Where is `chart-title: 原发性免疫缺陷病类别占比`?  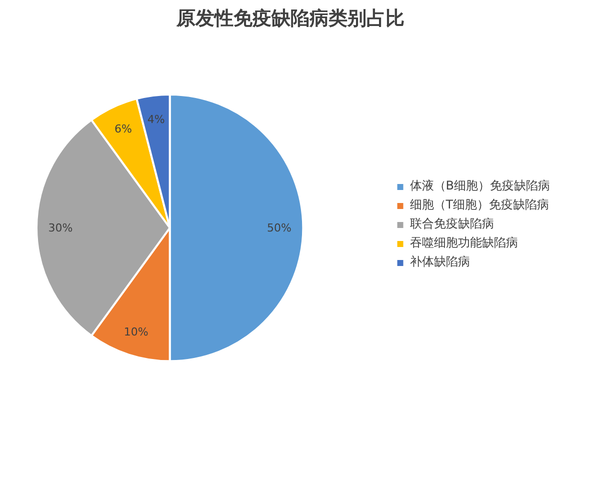 chart-title: 原发性免疫缺陷病类别占比 is located at coordinates (290, 19).